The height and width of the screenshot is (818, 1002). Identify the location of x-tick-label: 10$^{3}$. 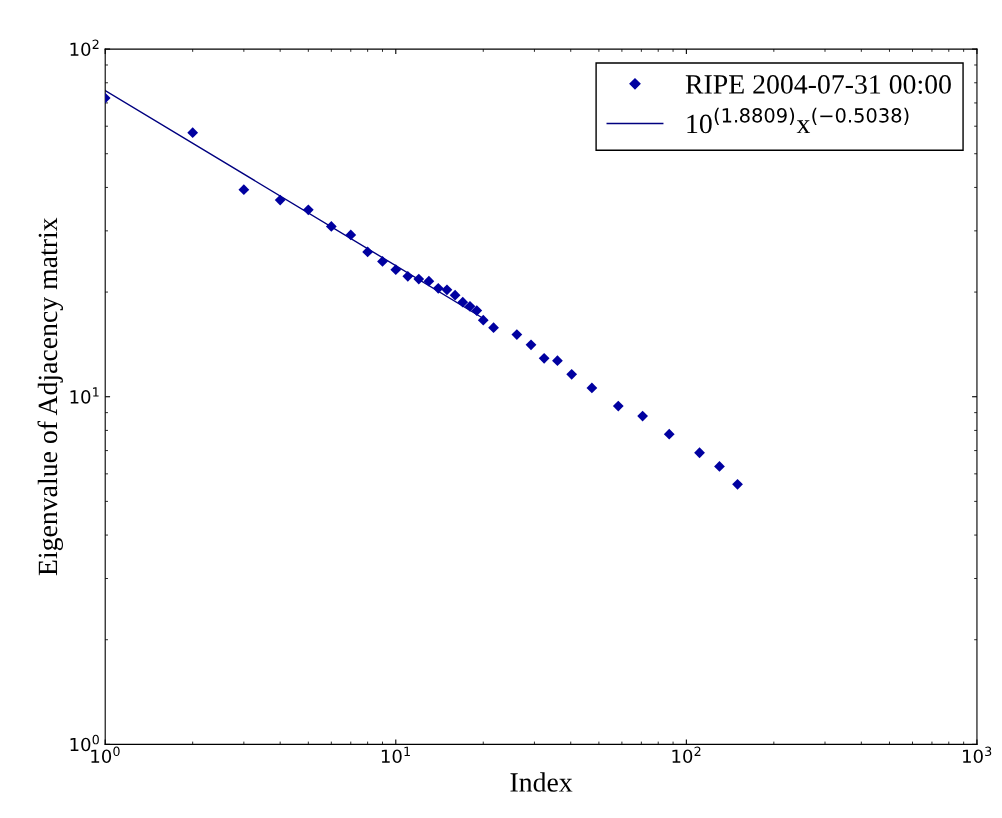
(977, 755).